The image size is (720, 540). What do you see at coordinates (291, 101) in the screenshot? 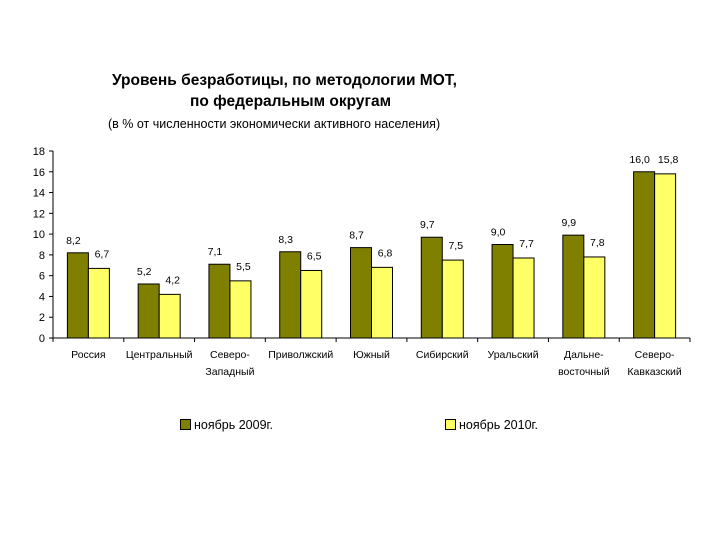
I see `chart-title-line-2: по федеральным округам` at bounding box center [291, 101].